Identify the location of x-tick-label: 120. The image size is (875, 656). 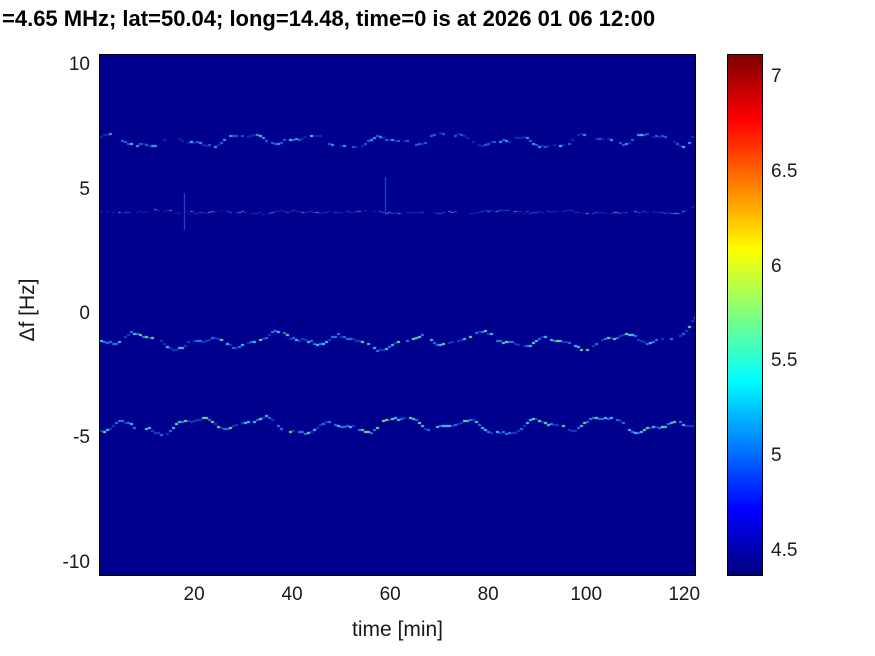
(684, 594).